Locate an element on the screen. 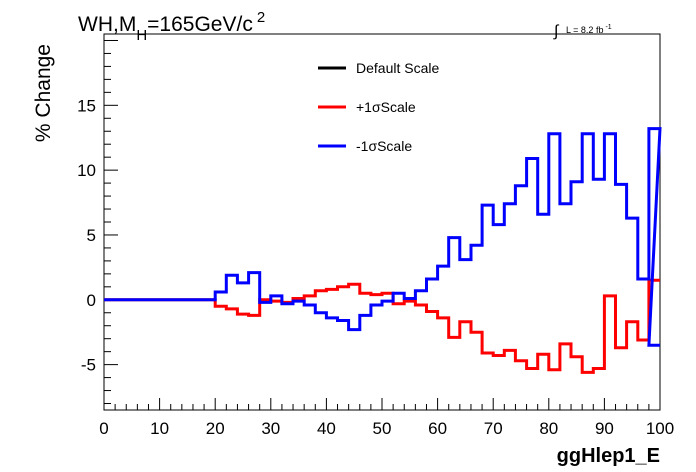  title-main: WH,M is located at coordinates (107, 24).